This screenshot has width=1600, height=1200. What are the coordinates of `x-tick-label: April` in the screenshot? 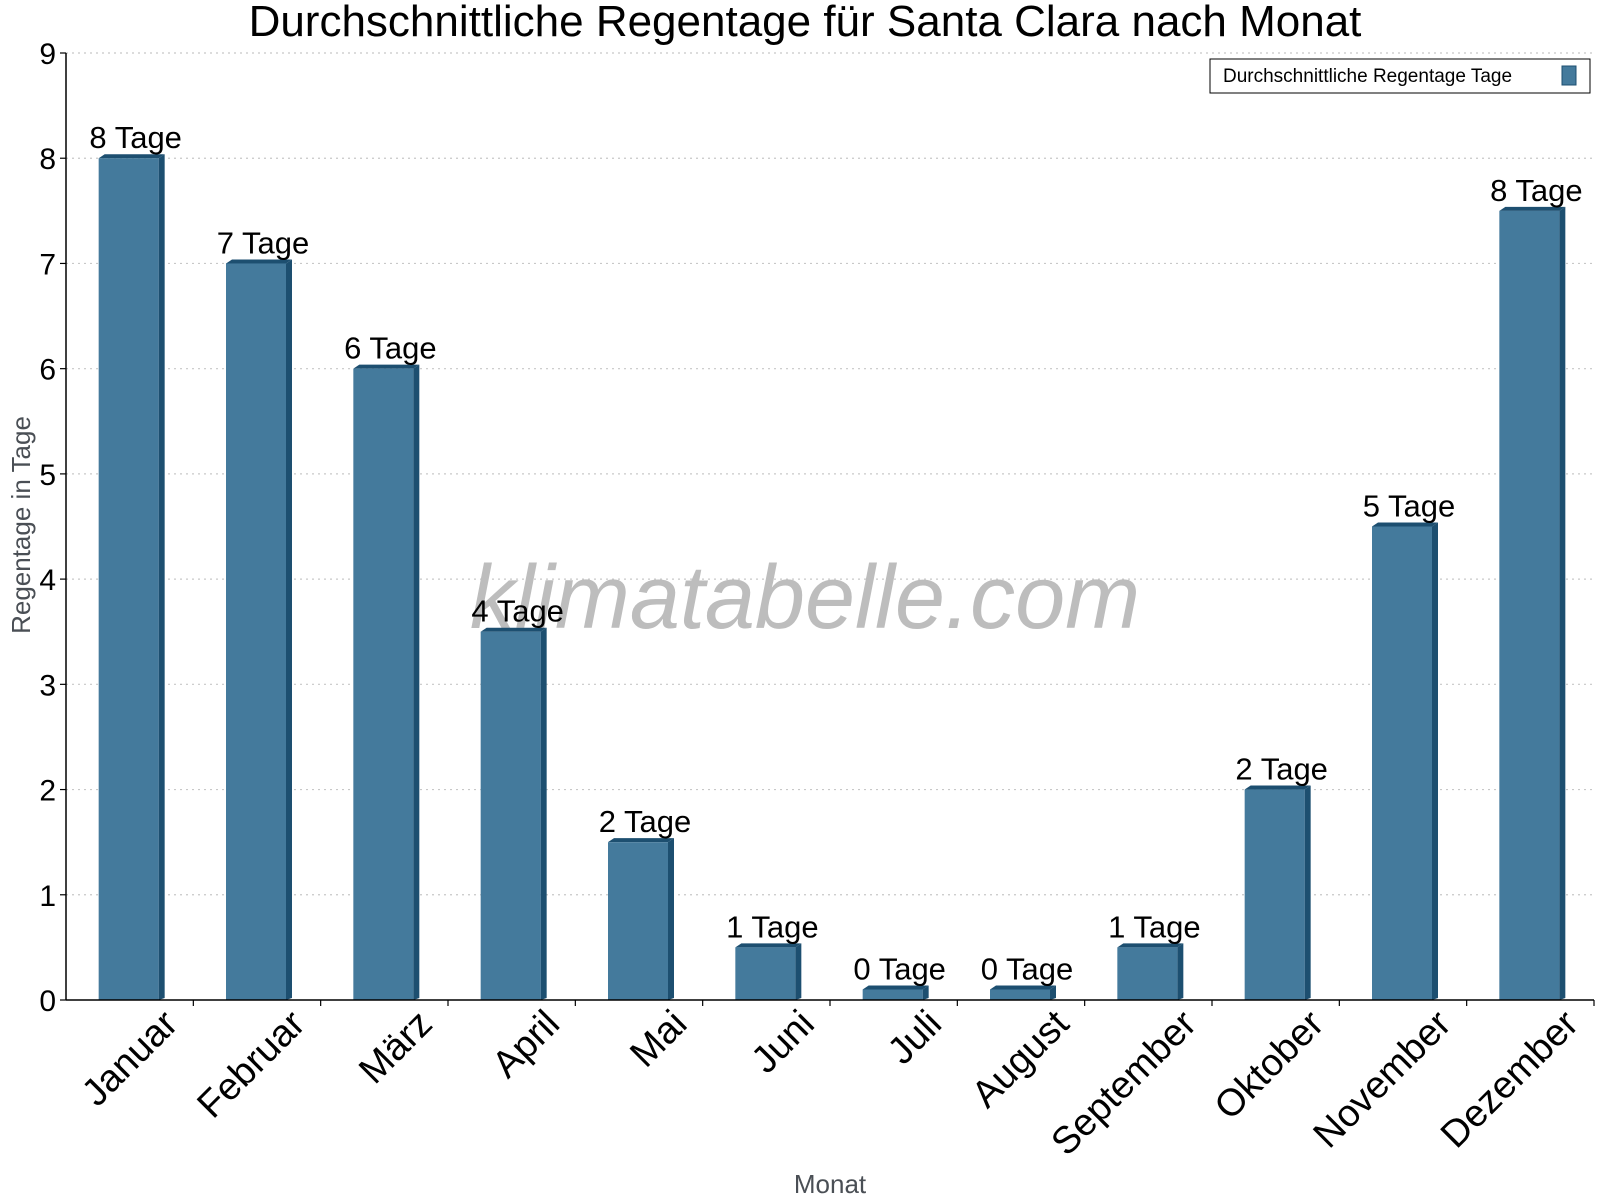 It's located at (526, 1044).